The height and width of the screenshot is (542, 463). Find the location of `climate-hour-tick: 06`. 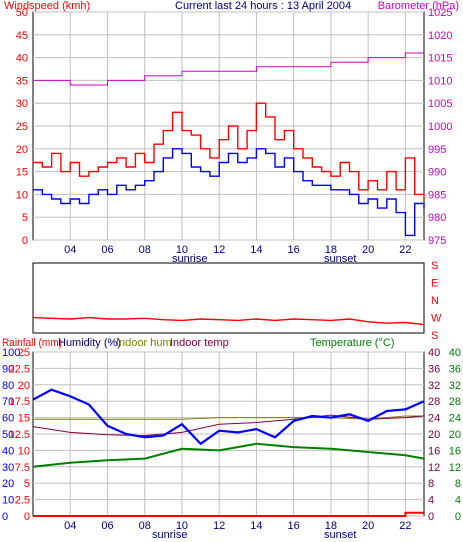

climate-hour-tick: 06 is located at coordinates (107, 526).